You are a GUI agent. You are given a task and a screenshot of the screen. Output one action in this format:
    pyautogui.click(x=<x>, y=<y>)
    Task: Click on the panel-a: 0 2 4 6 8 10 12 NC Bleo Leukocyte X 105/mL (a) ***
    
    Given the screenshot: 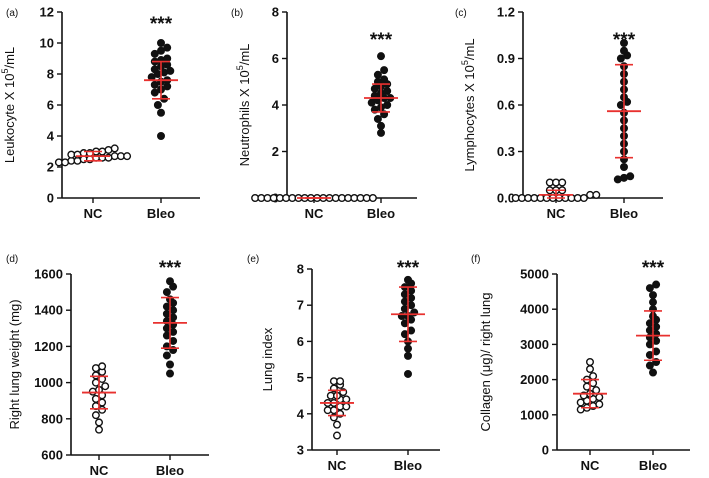 What is the action you would take?
    pyautogui.click(x=100, y=113)
    